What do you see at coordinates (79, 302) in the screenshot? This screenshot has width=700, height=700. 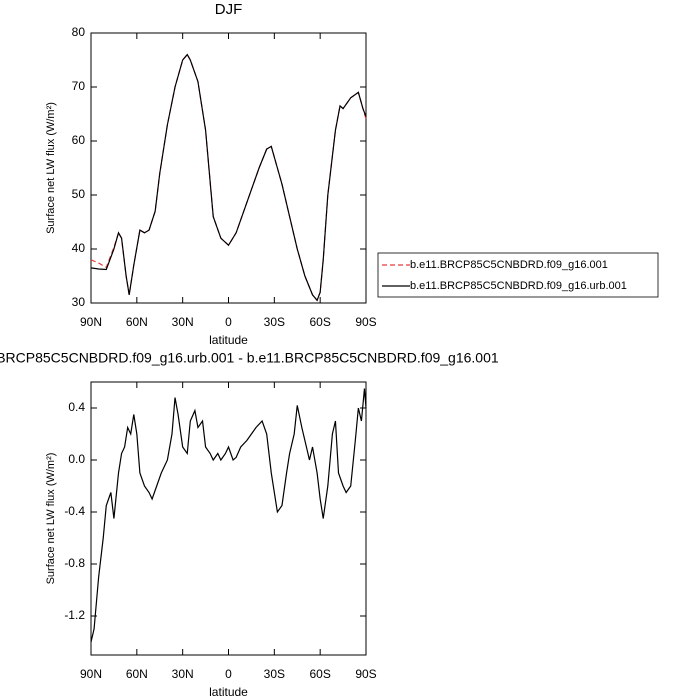 I see `y-tick-label: 30` at bounding box center [79, 302].